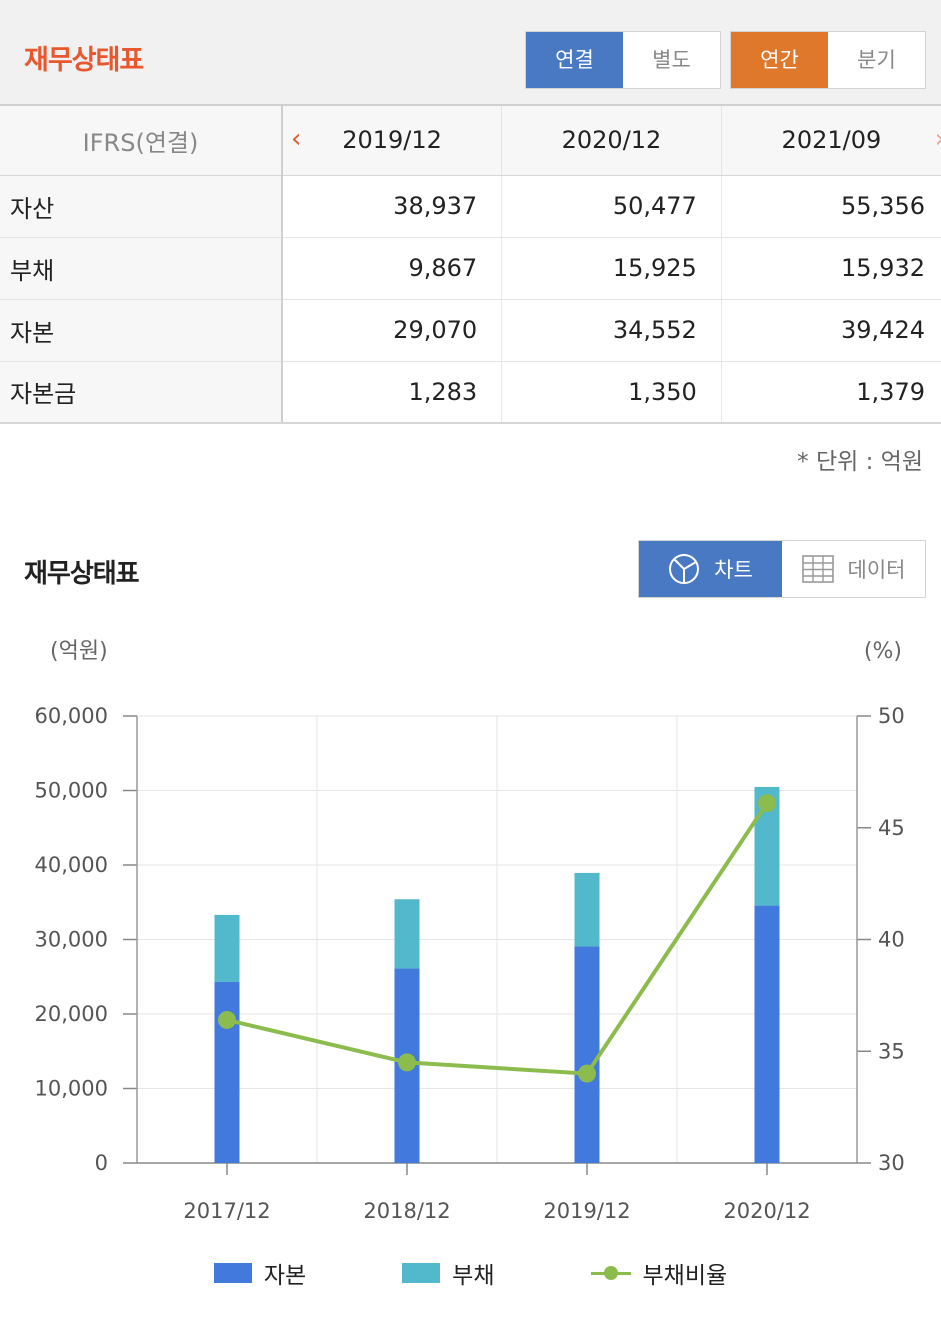 Image resolution: width=941 pixels, height=1329 pixels. What do you see at coordinates (285, 1276) in the screenshot?
I see `legend-label: 자본` at bounding box center [285, 1276].